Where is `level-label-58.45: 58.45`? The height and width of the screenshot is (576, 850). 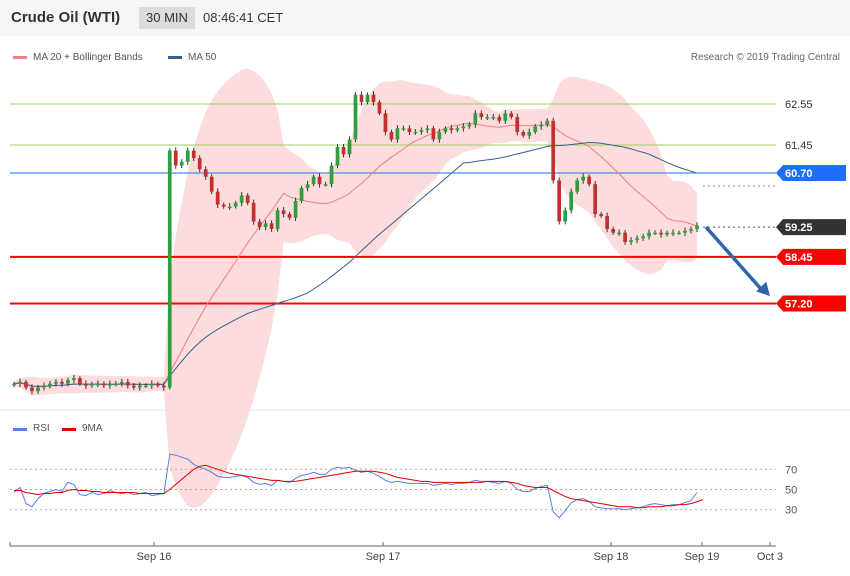 level-label-58.45: 58.45 is located at coordinates (799, 258).